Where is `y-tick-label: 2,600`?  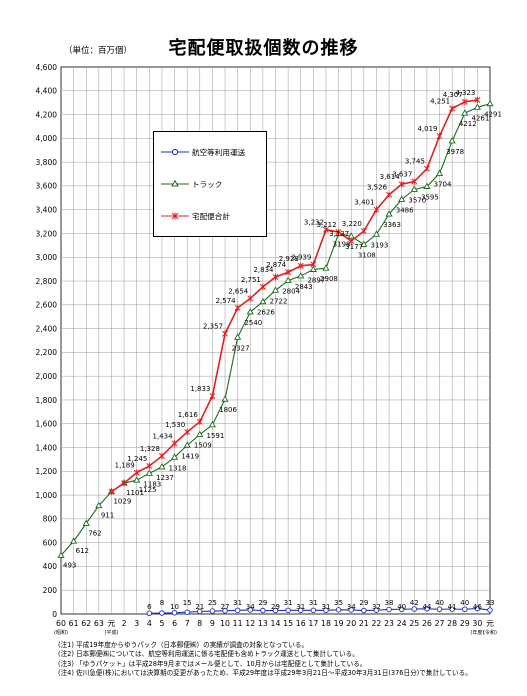 y-tick-label: 2,600 is located at coordinates (47, 305).